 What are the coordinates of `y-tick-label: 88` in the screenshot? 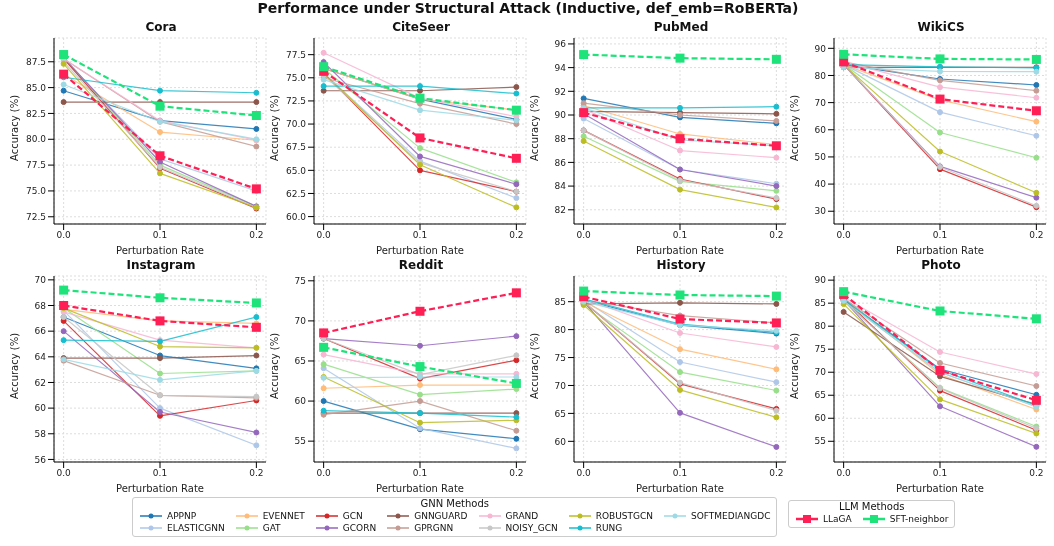 It's located at (560, 138).